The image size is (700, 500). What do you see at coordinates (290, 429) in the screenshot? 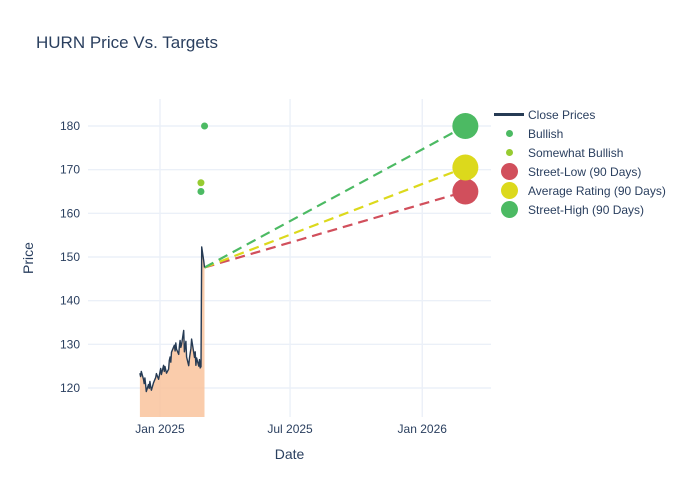
I see `x-tick-label: Jul 2025` at bounding box center [290, 429].